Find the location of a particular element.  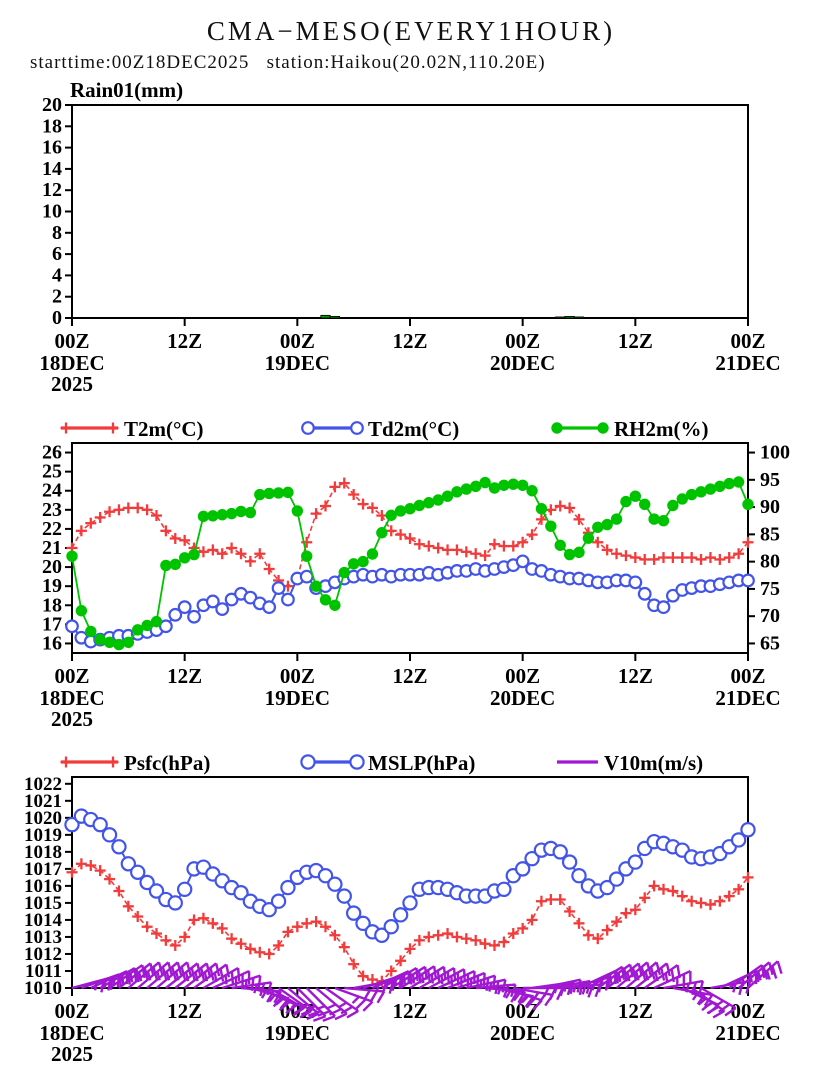

pressure-panel-legend: Psfc(hPa) MSLP(hPa) V10m(m/s) is located at coordinates (381, 763).